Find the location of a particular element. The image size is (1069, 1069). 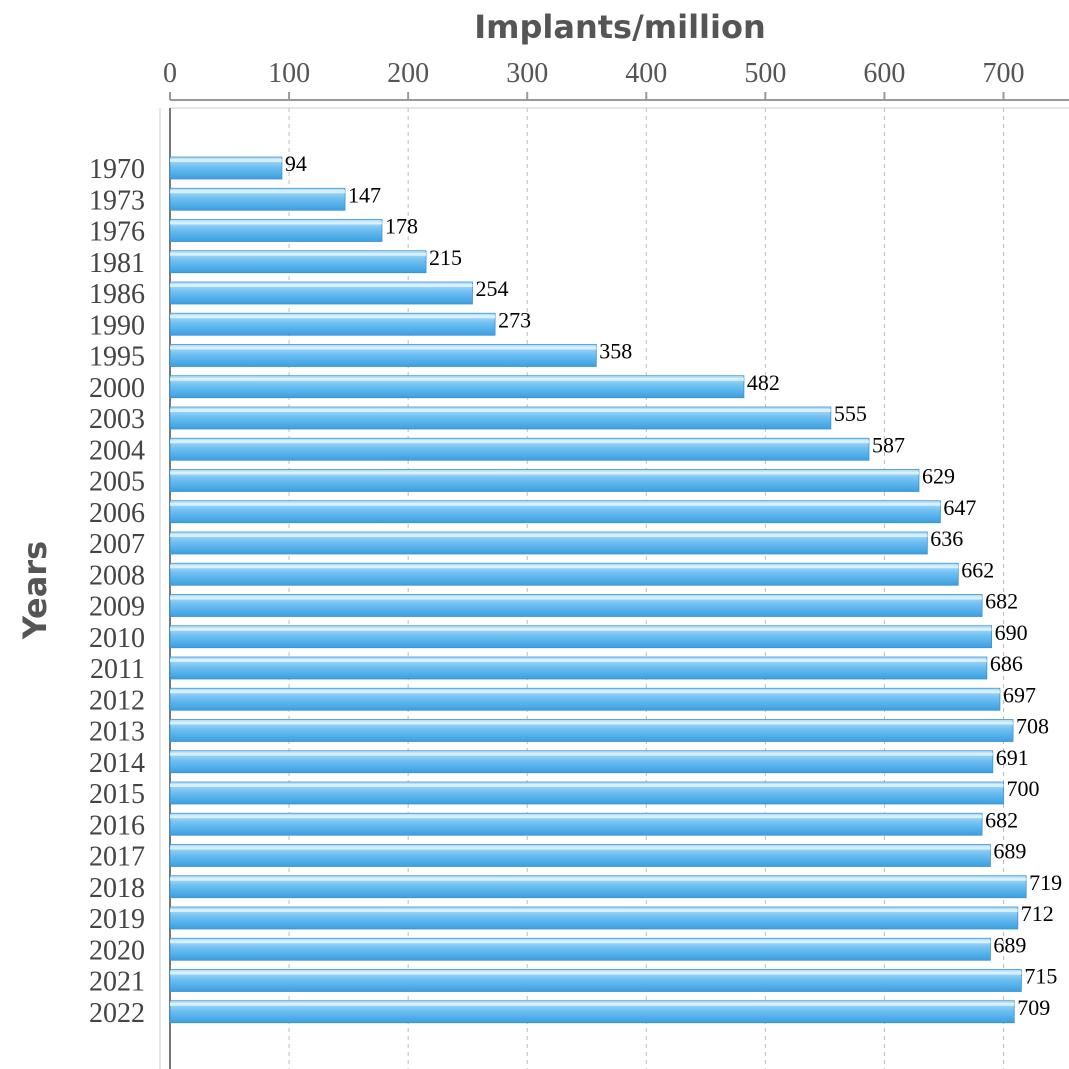

y-tick-label: 2011 is located at coordinates (117, 669).